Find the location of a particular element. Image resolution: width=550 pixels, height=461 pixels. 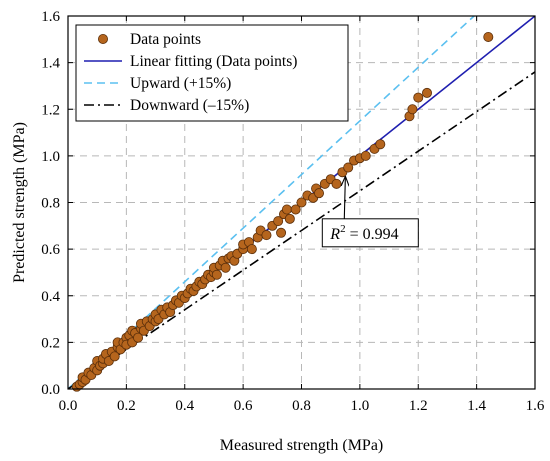

x-tick-label: 0.4 is located at coordinates (184, 406).